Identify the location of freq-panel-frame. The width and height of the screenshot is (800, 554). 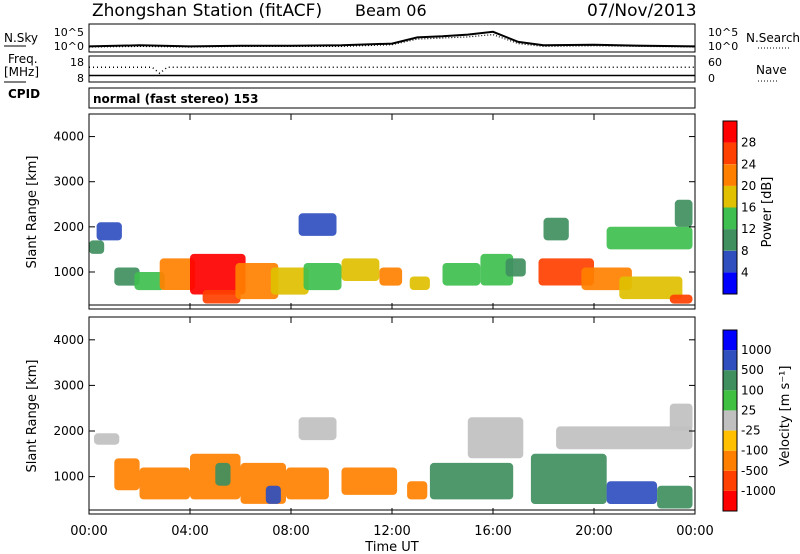
(392, 69).